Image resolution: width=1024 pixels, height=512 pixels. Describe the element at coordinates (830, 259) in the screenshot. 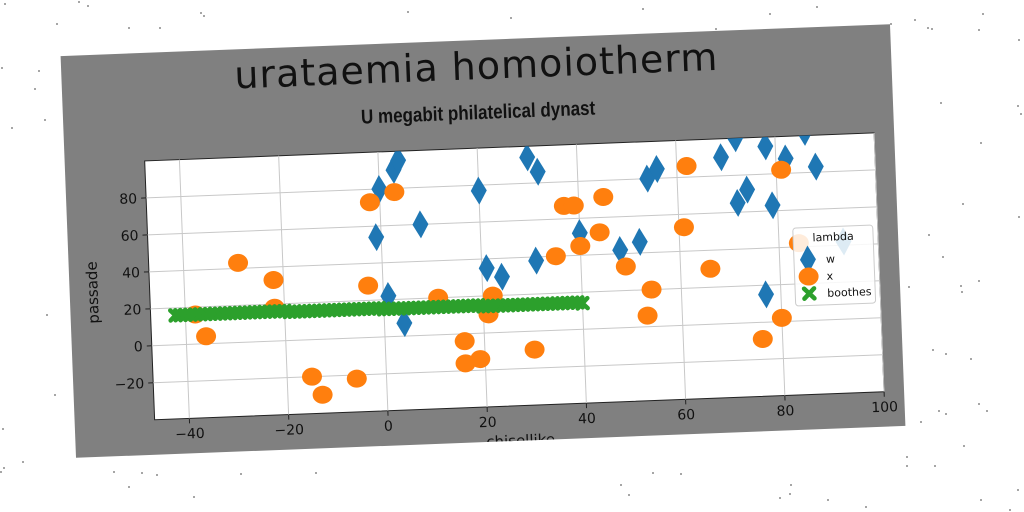

I see `legend-label-w: w` at that location.